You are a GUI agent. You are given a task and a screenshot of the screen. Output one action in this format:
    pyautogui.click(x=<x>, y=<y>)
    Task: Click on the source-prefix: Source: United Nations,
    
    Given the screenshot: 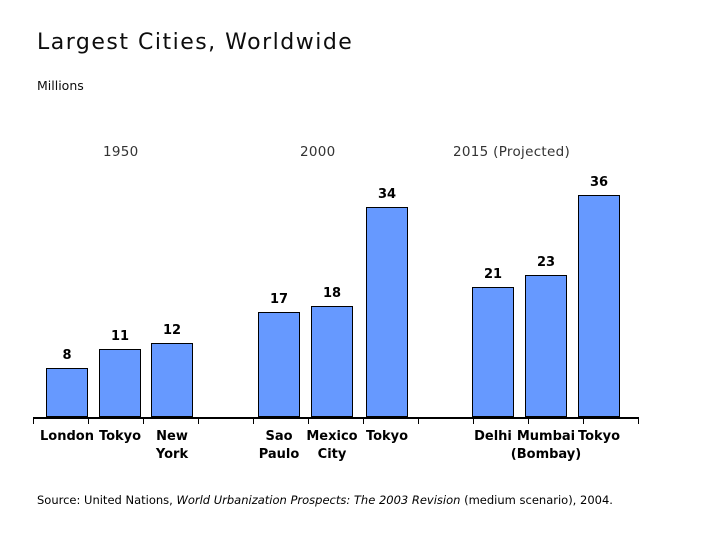 What is the action you would take?
    pyautogui.click(x=107, y=500)
    